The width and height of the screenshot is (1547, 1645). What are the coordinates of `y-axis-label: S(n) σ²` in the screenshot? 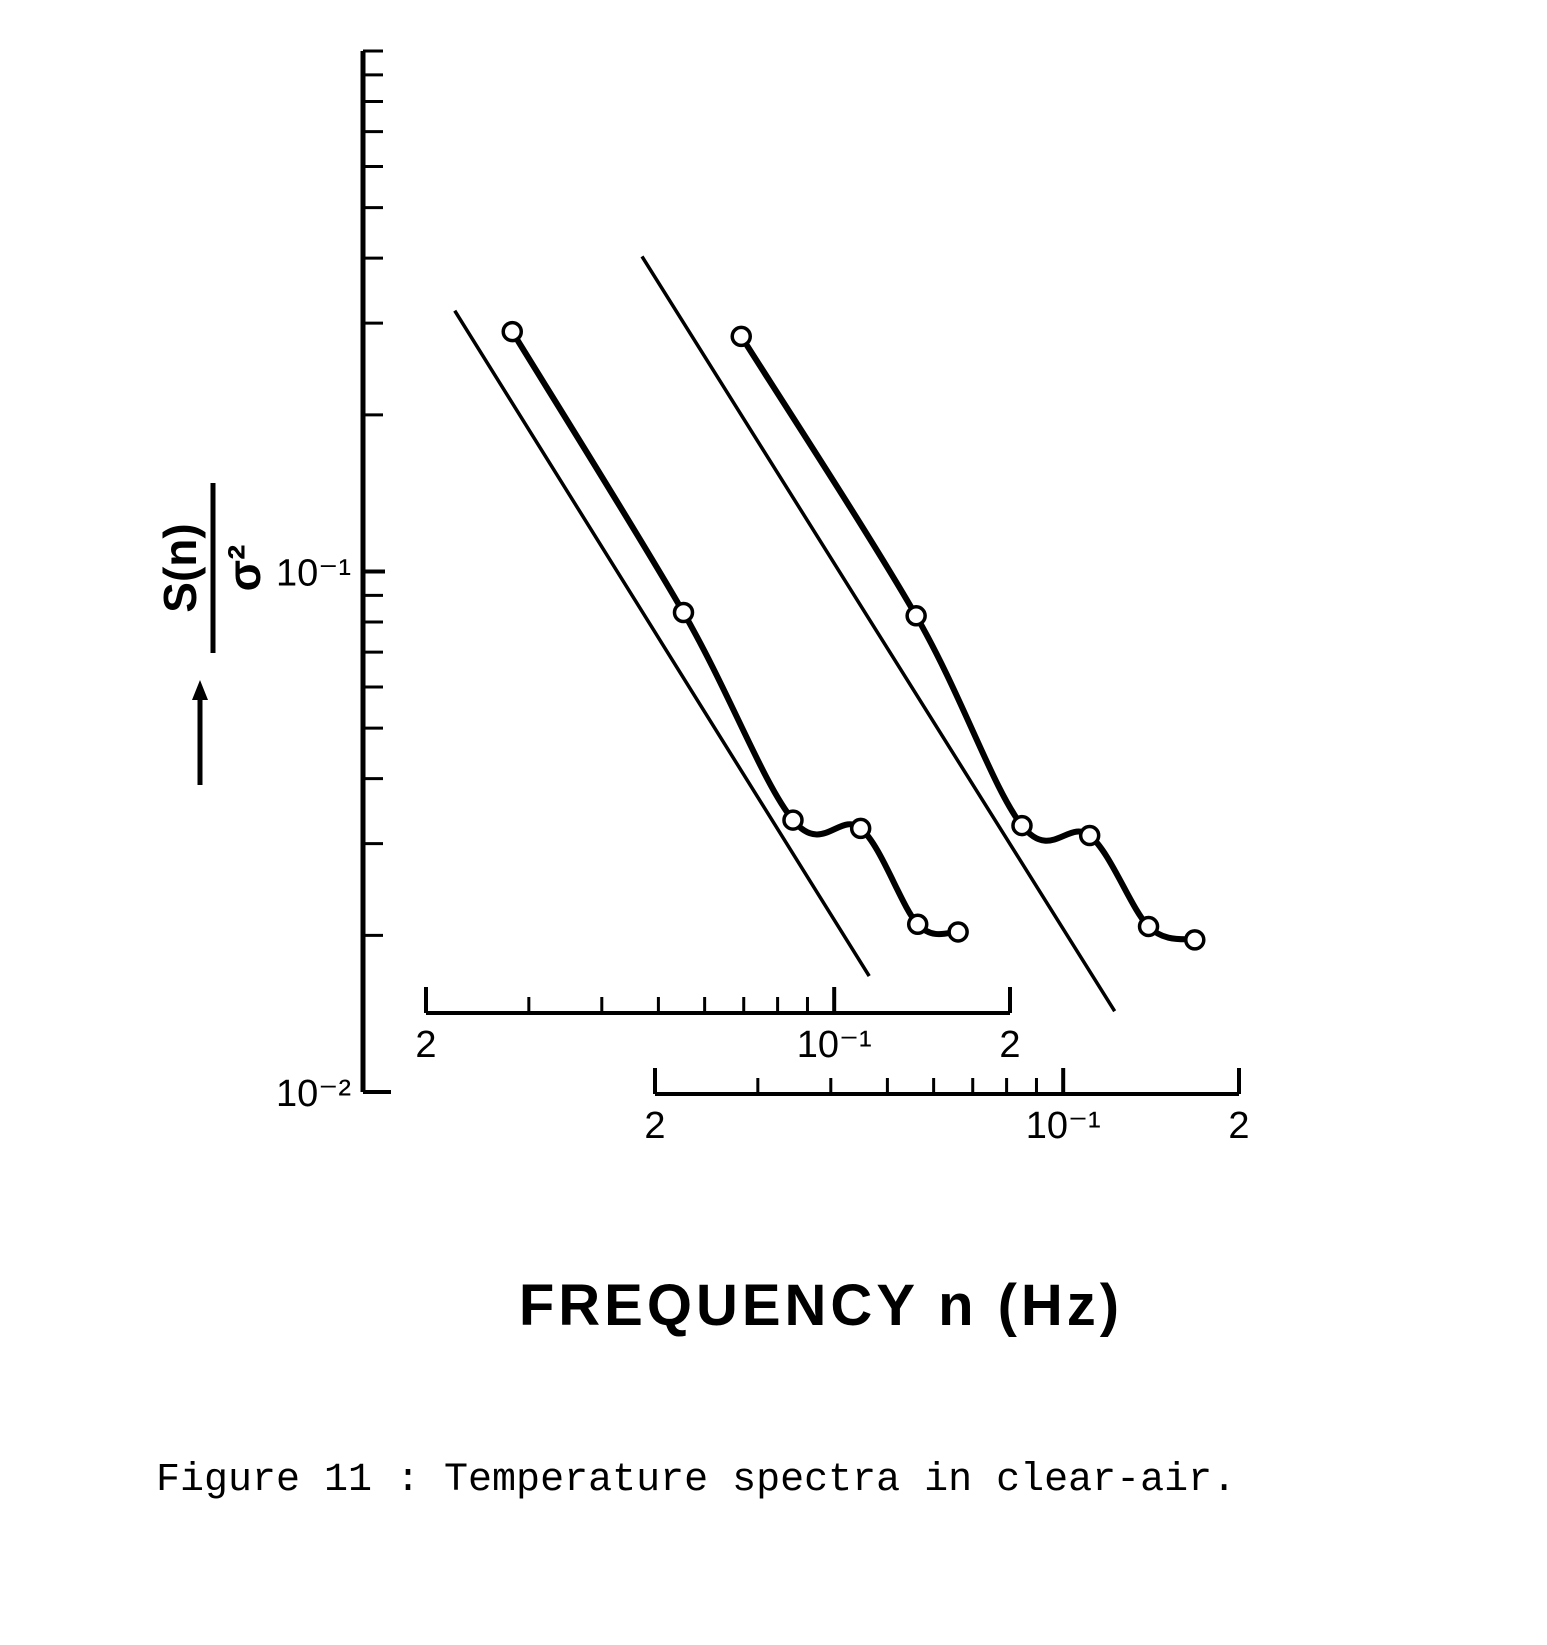 It's located at (212, 568).